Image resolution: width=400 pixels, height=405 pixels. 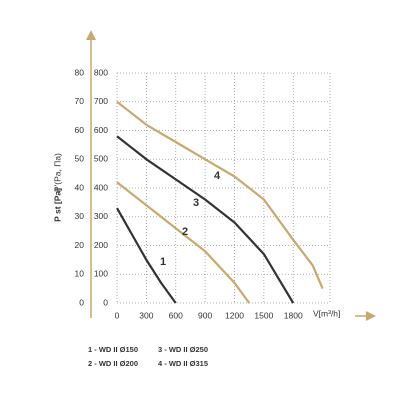 What do you see at coordinates (81, 302) in the screenshot?
I see `y2-tick-label: 0` at bounding box center [81, 302].